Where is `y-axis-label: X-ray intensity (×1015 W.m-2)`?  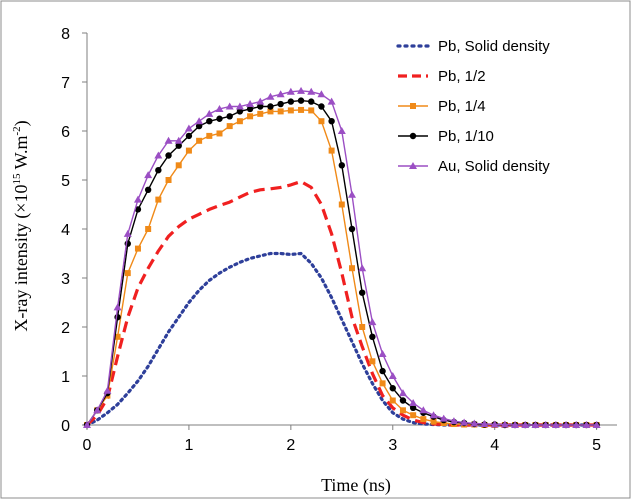 y-axis-label: X-ray intensity (×1015 W.m-2) is located at coordinates (21, 225).